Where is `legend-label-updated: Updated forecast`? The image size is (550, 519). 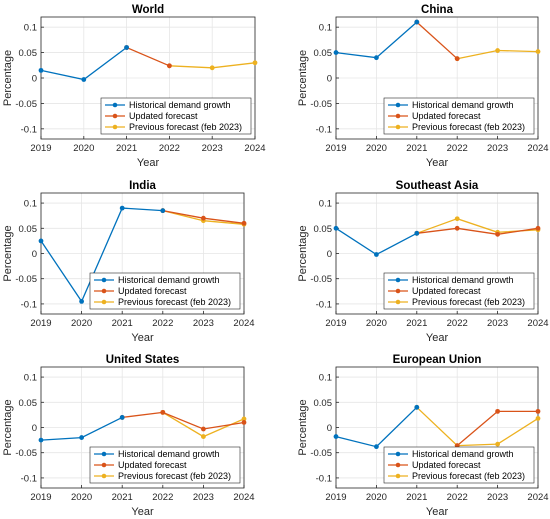
legend-label-updated: Updated forecast is located at coordinates (446, 465).